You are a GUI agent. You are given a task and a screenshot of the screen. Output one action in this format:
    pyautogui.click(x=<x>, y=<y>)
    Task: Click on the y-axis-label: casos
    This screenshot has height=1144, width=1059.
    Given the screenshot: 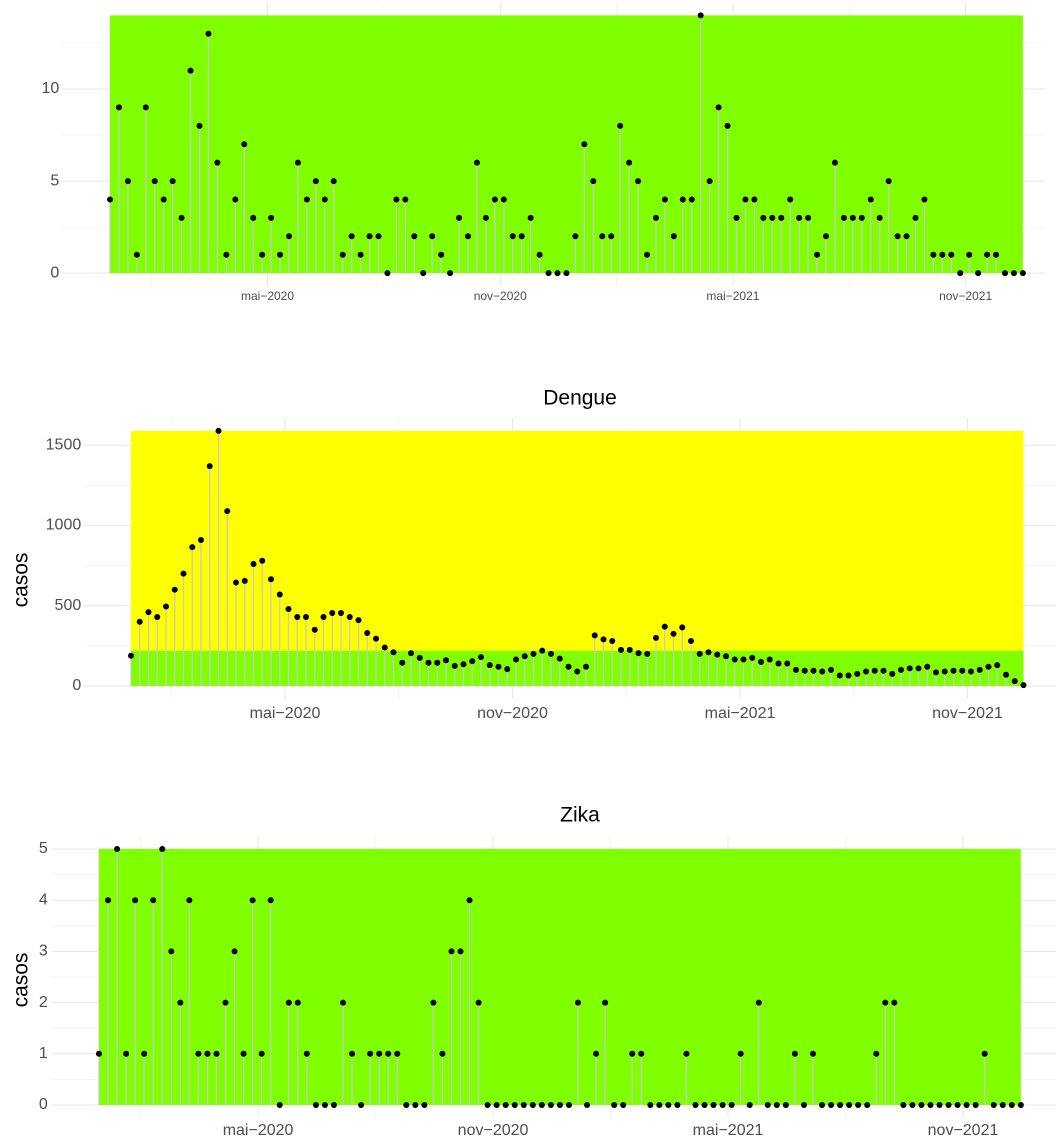 What is the action you would take?
    pyautogui.click(x=21, y=580)
    